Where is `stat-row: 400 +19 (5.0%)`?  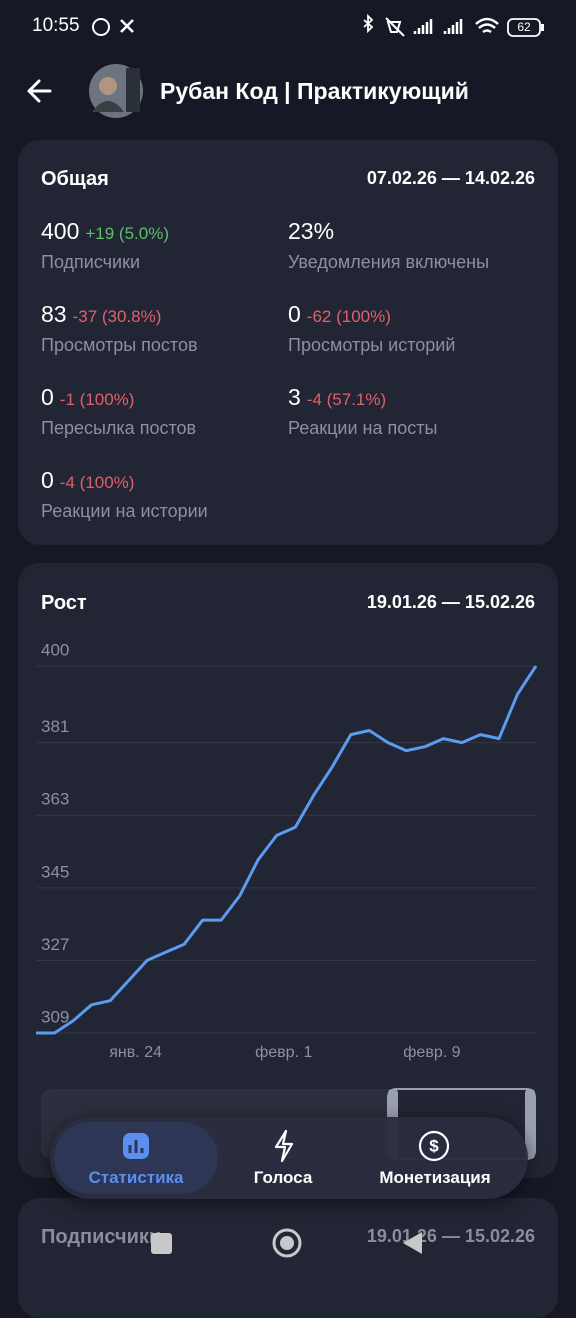 stat-row: 400 +19 (5.0%) is located at coordinates (105, 231).